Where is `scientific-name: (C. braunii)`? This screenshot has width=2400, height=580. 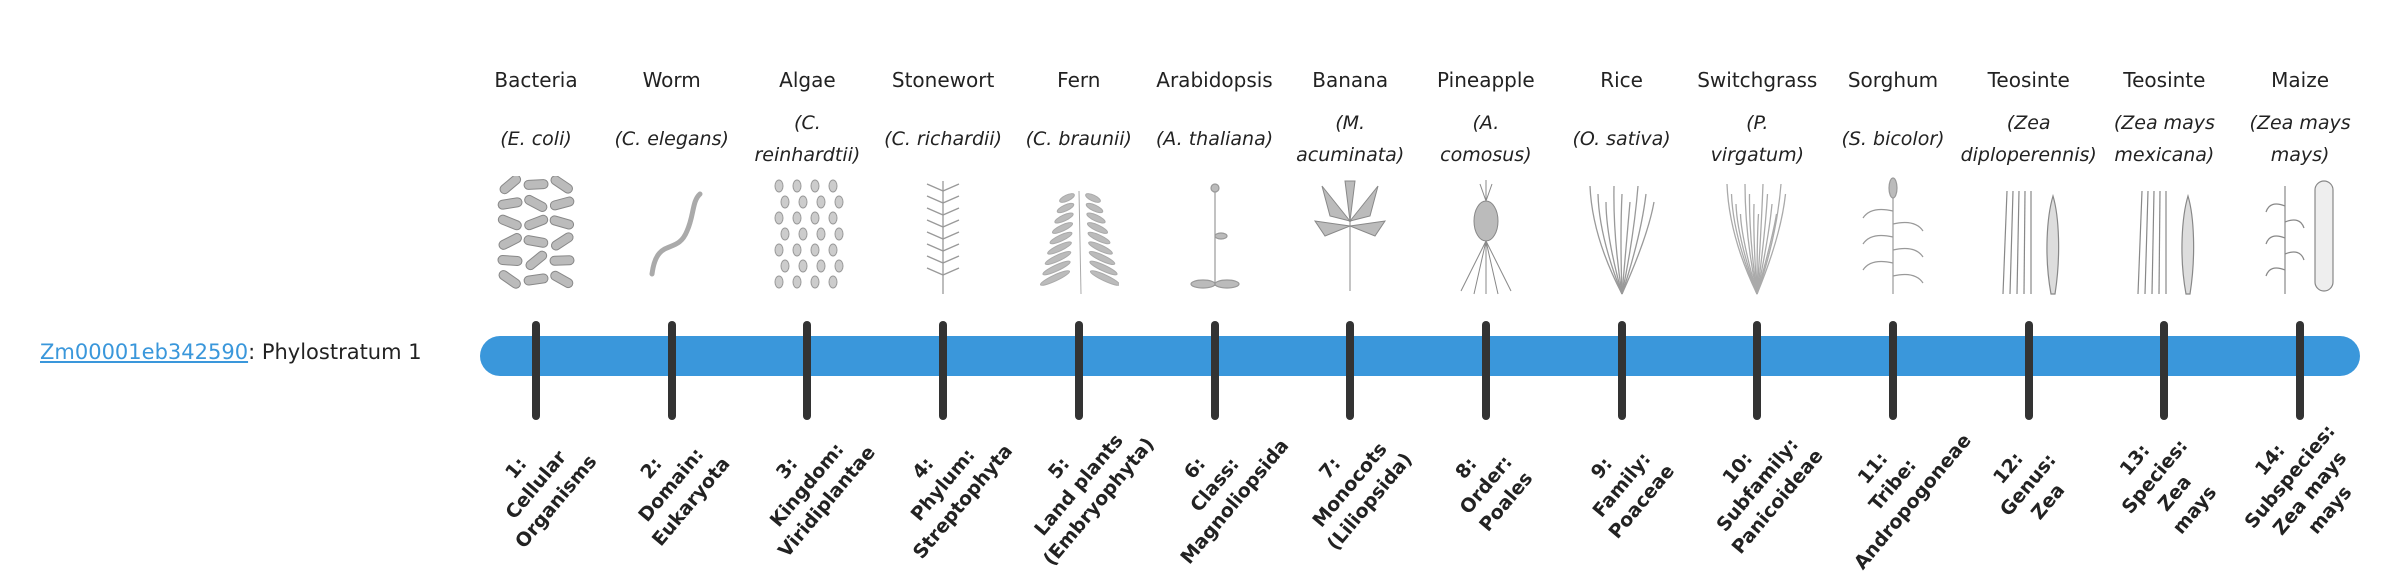
scientific-name: (C. braunii) is located at coordinates (1079, 139).